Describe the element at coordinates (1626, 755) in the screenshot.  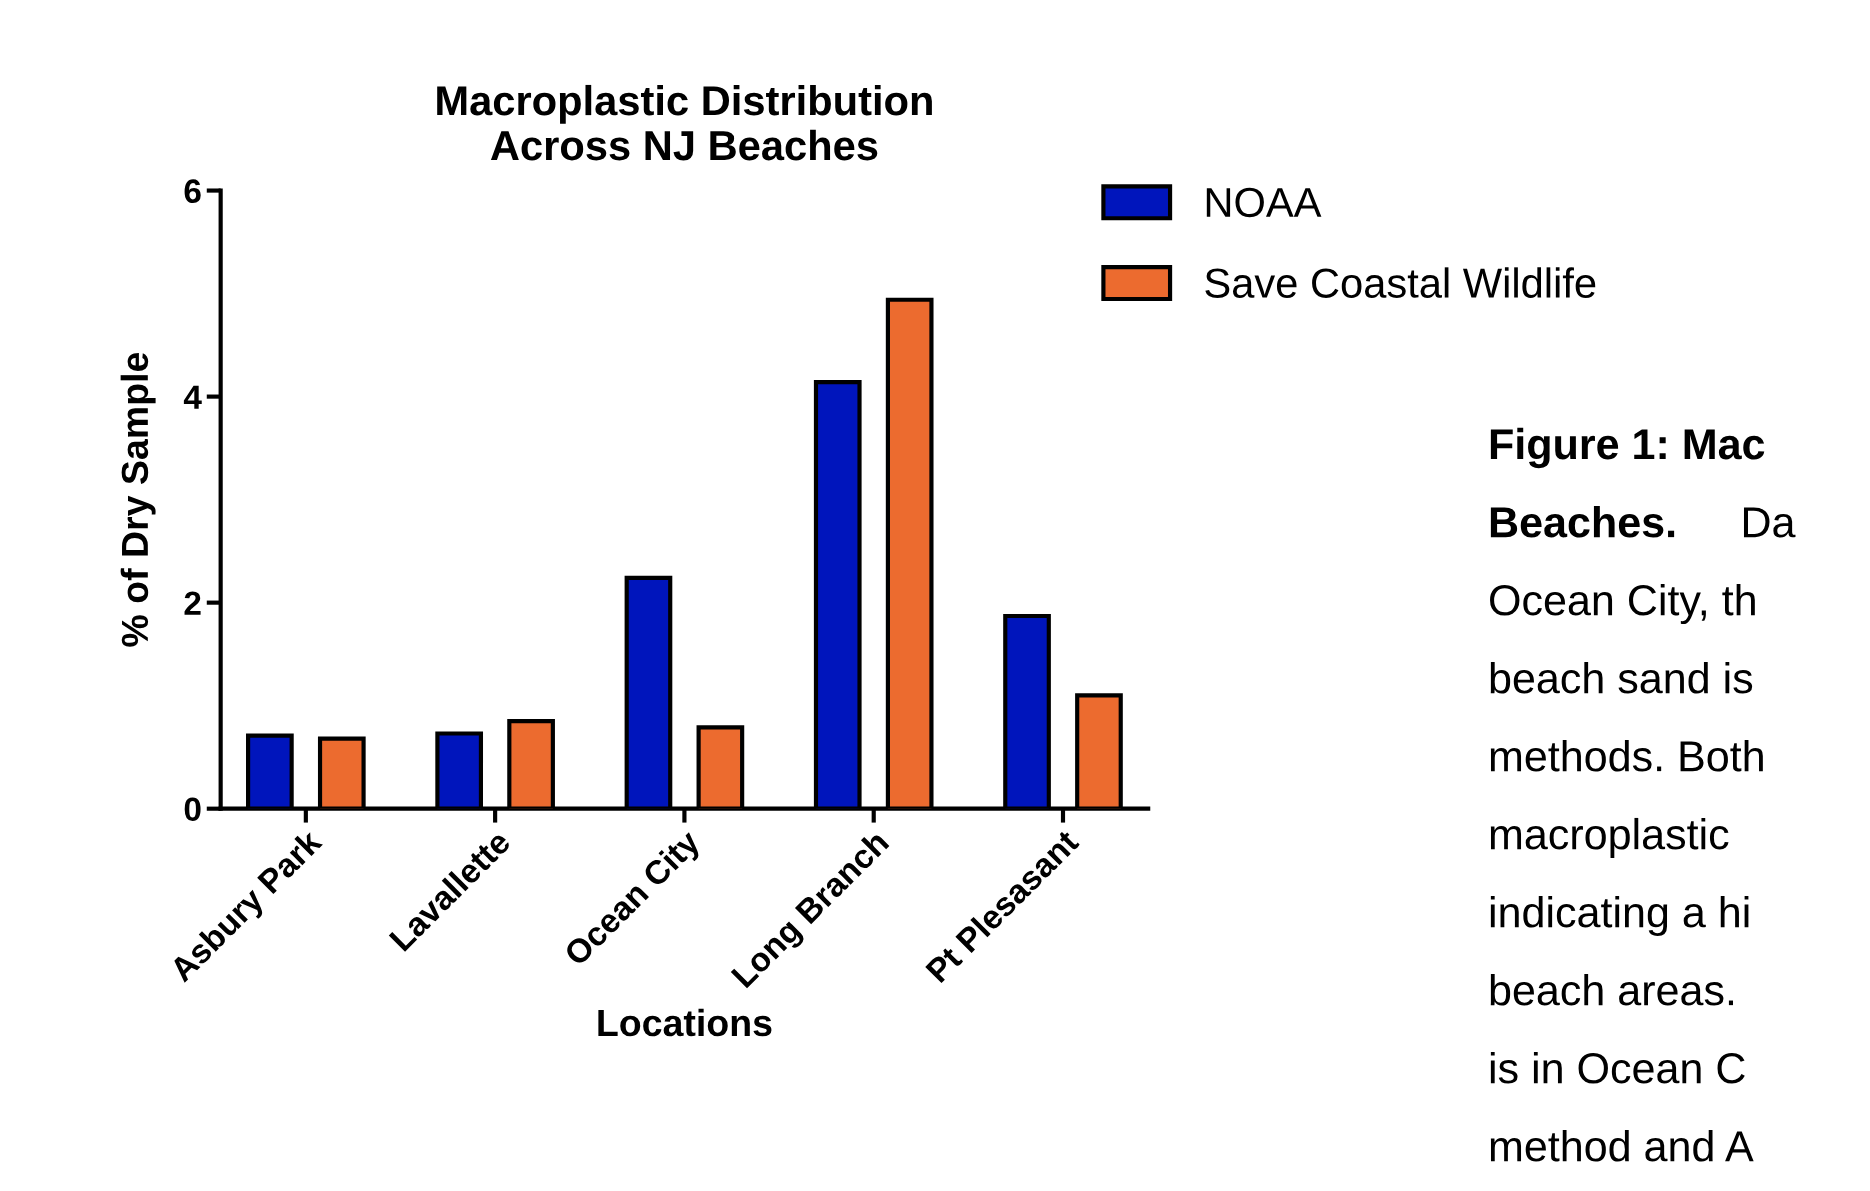
I see `text: methods. Both` at that location.